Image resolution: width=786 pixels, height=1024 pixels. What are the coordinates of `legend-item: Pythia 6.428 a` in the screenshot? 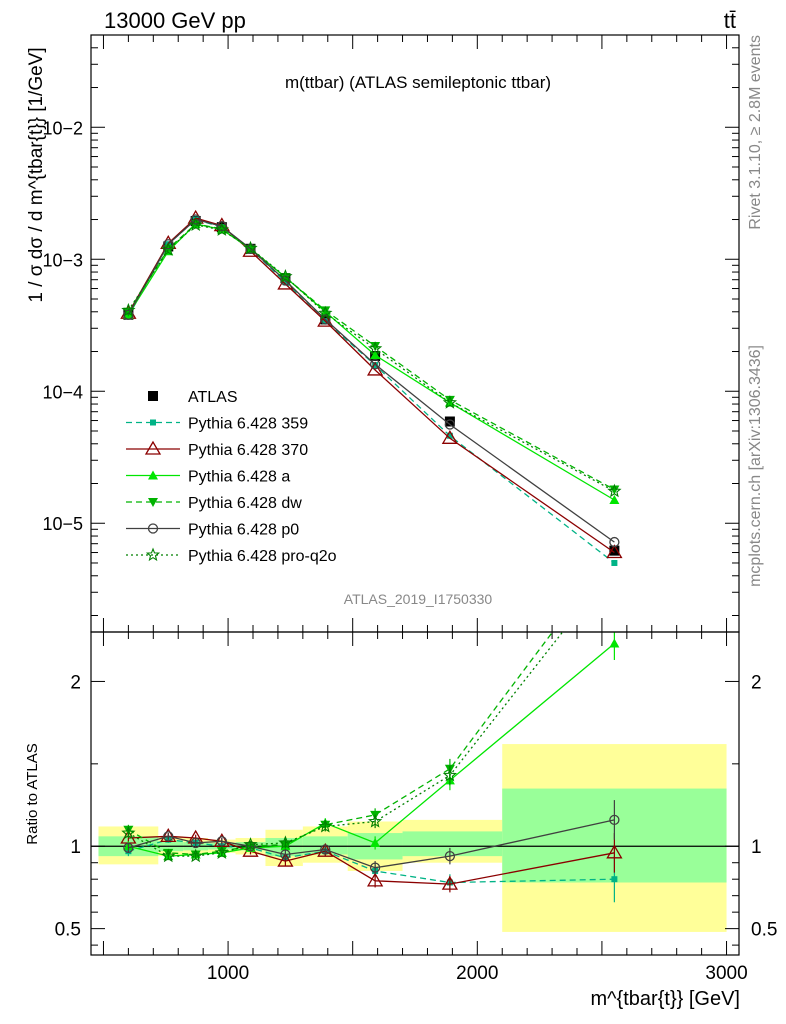 It's located at (208, 477).